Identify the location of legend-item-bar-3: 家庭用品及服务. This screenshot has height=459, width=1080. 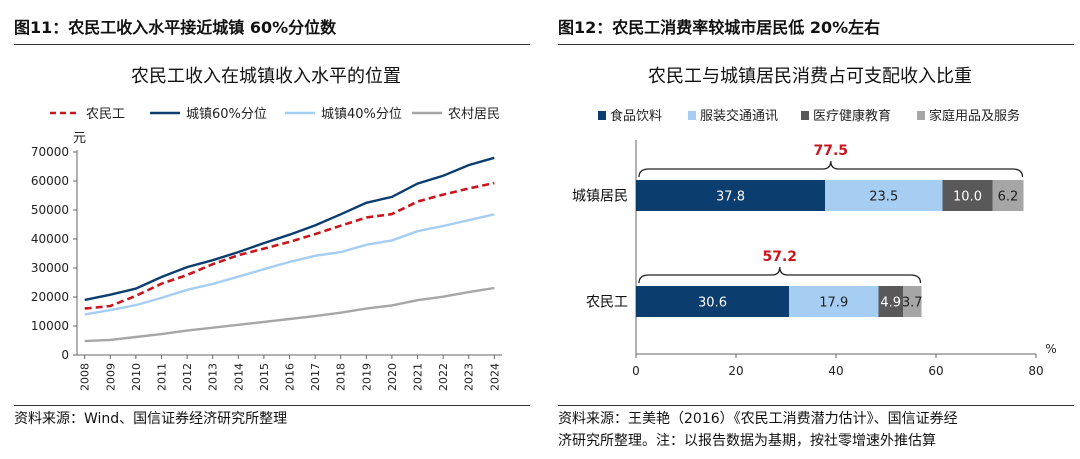
(968, 116).